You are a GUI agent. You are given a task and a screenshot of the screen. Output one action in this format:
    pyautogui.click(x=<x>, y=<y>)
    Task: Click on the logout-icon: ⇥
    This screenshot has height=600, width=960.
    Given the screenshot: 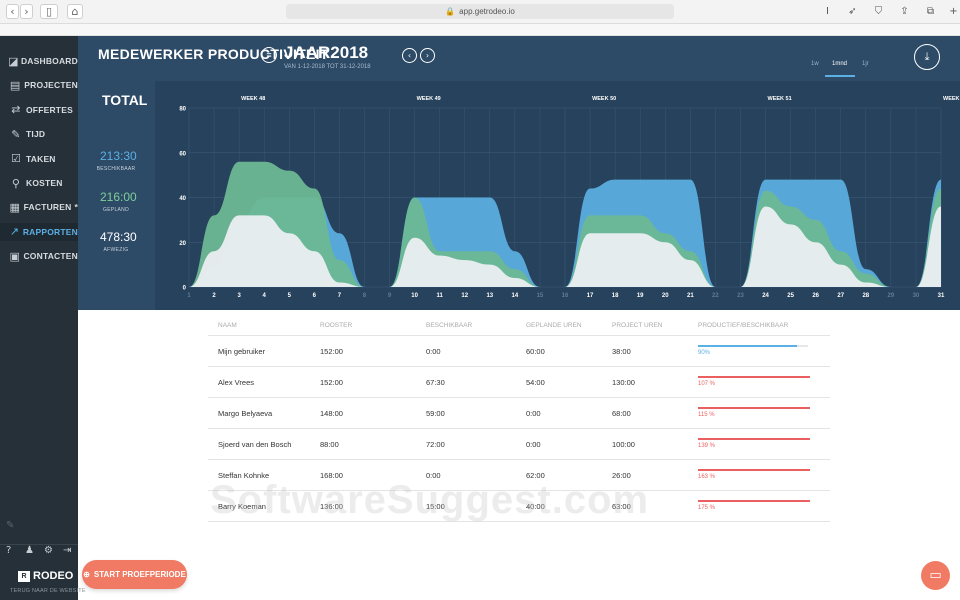 What is the action you would take?
    pyautogui.click(x=67, y=550)
    